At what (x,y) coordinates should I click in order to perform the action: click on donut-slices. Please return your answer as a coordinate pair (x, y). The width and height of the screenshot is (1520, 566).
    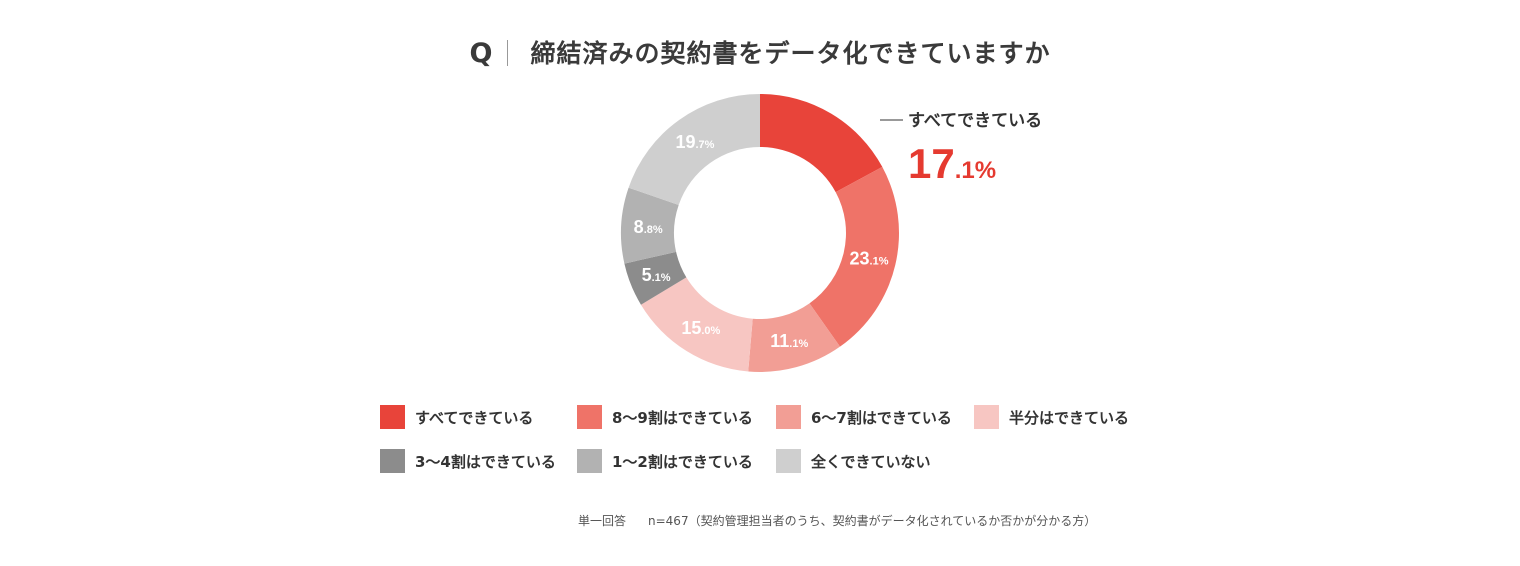
    Looking at the image, I should click on (760, 233).